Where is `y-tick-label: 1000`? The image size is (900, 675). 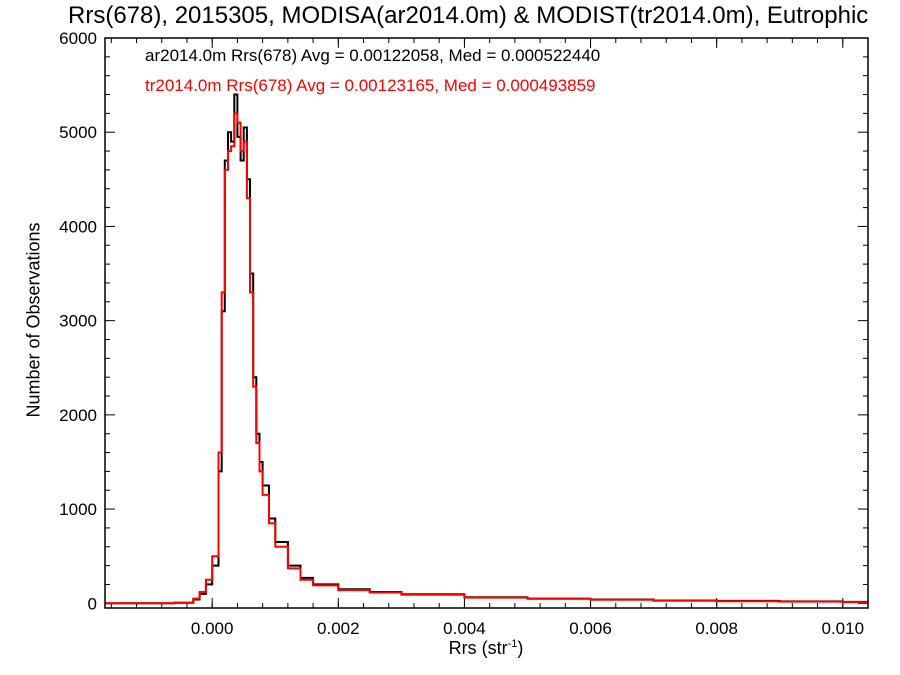
y-tick-label: 1000 is located at coordinates (78, 509).